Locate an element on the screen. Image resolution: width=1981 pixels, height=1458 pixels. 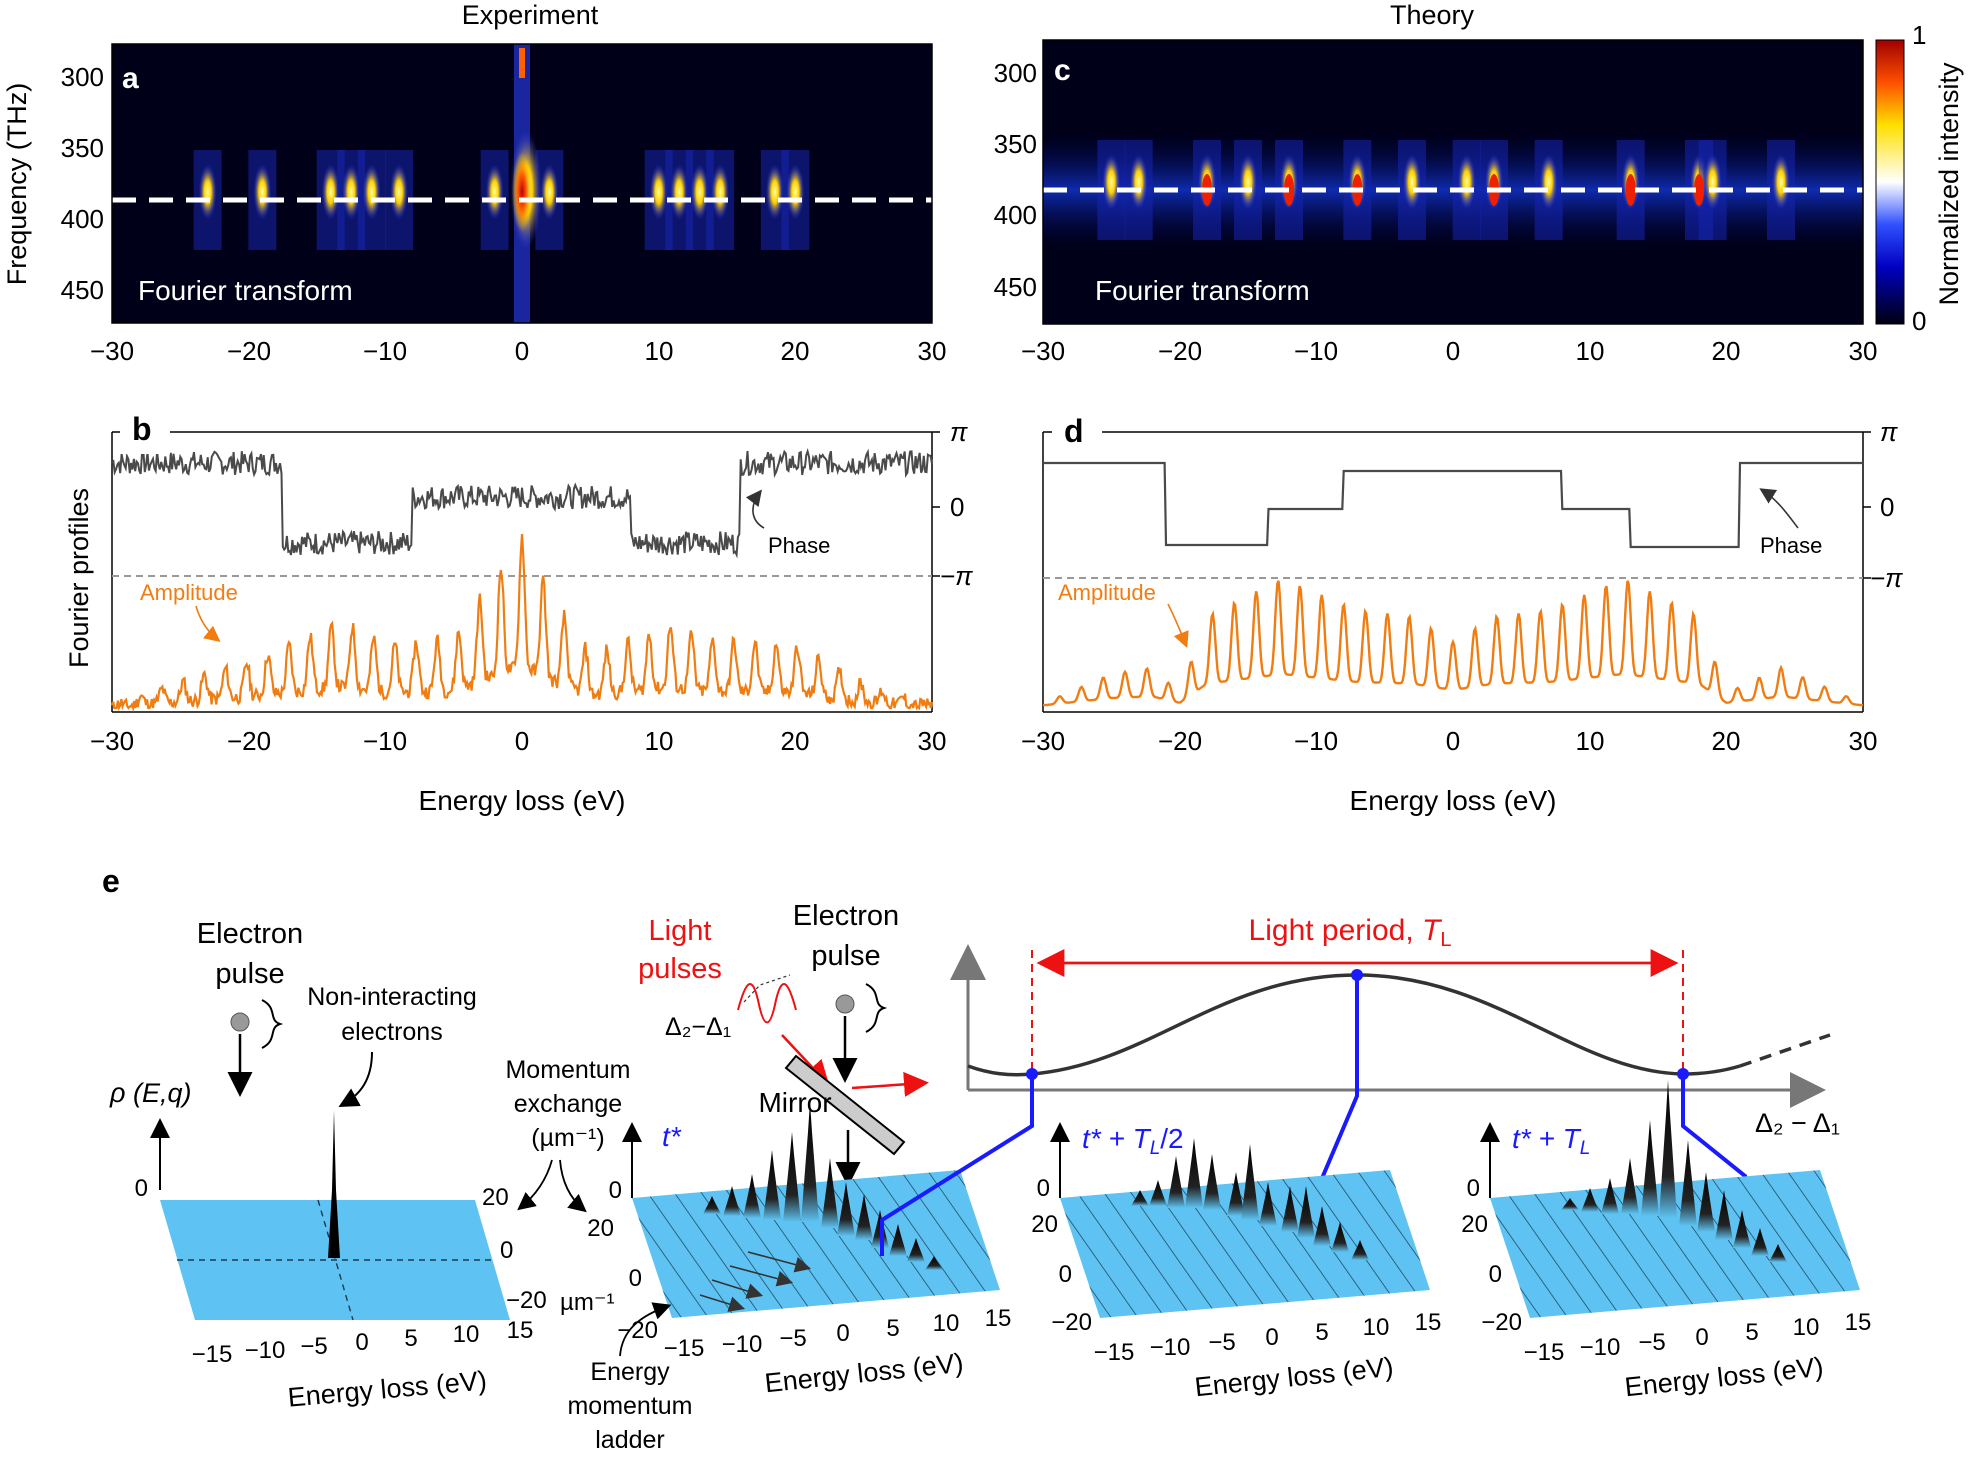
panel-b-phase-arrow is located at coordinates (755, 509).